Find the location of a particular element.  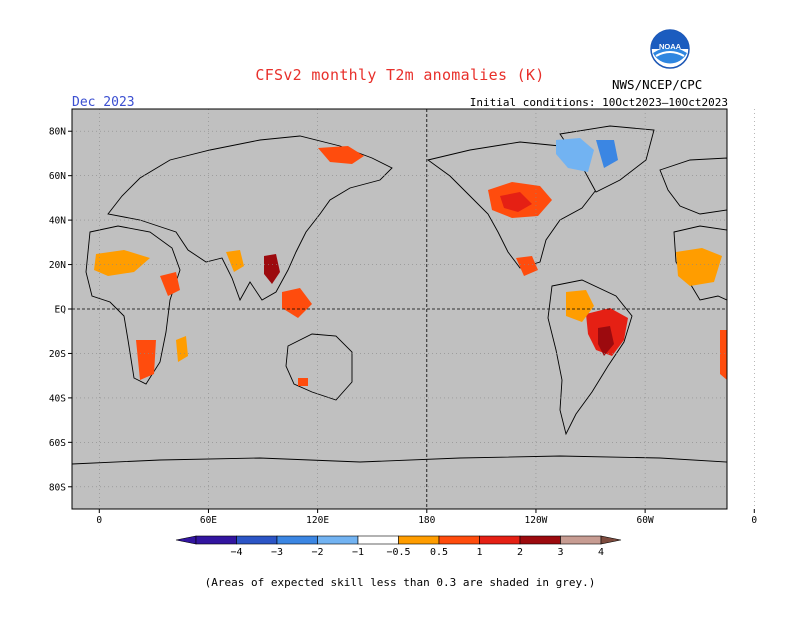

noaa-logo: NOAA is located at coordinates (670, 51).